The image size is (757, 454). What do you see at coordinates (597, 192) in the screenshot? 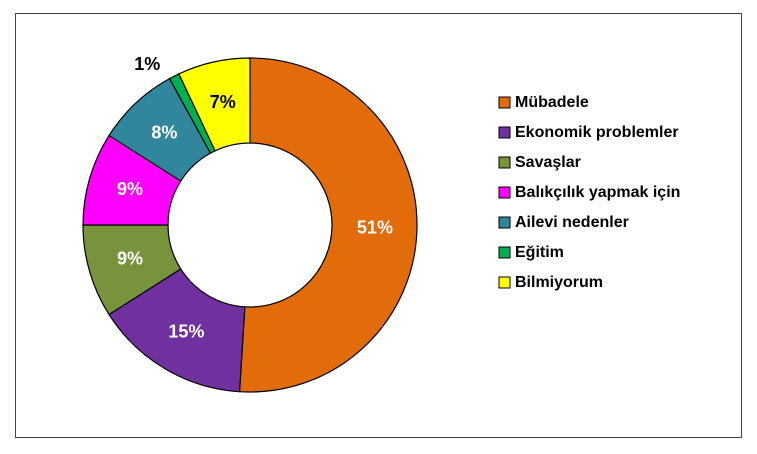
I see `legend-label: Balıkçılık yapmak için` at bounding box center [597, 192].